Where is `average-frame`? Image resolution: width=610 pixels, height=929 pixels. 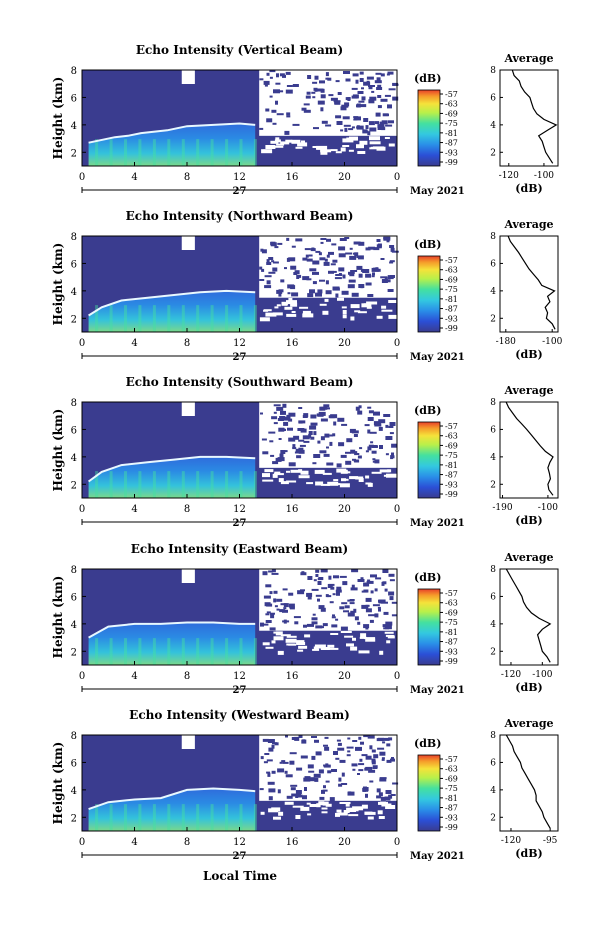
average-frame is located at coordinates (529, 284).